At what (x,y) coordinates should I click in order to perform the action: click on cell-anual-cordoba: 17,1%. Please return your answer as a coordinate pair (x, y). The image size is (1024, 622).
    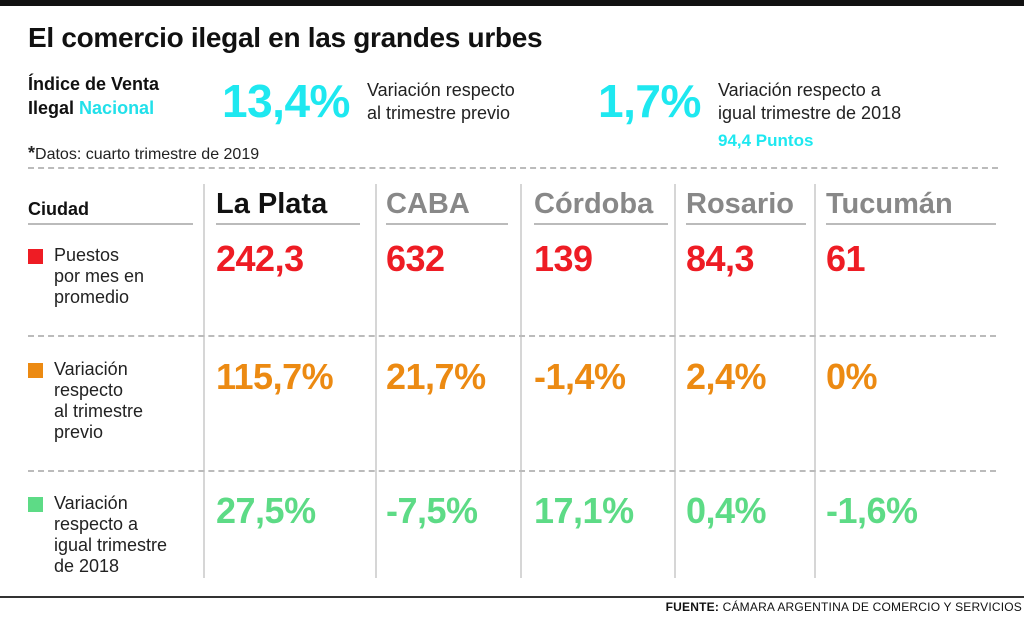
    Looking at the image, I should click on (584, 510).